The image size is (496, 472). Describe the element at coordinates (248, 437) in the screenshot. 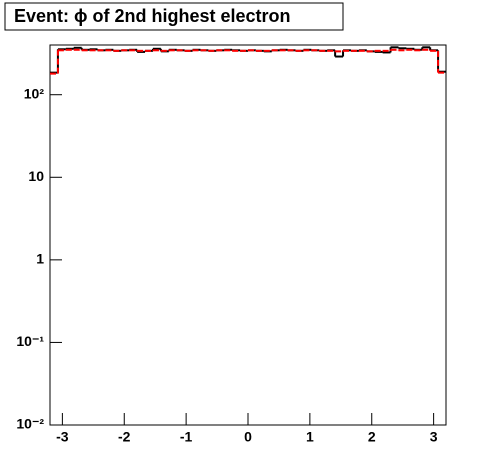

I see `x-tick-label: 0` at that location.